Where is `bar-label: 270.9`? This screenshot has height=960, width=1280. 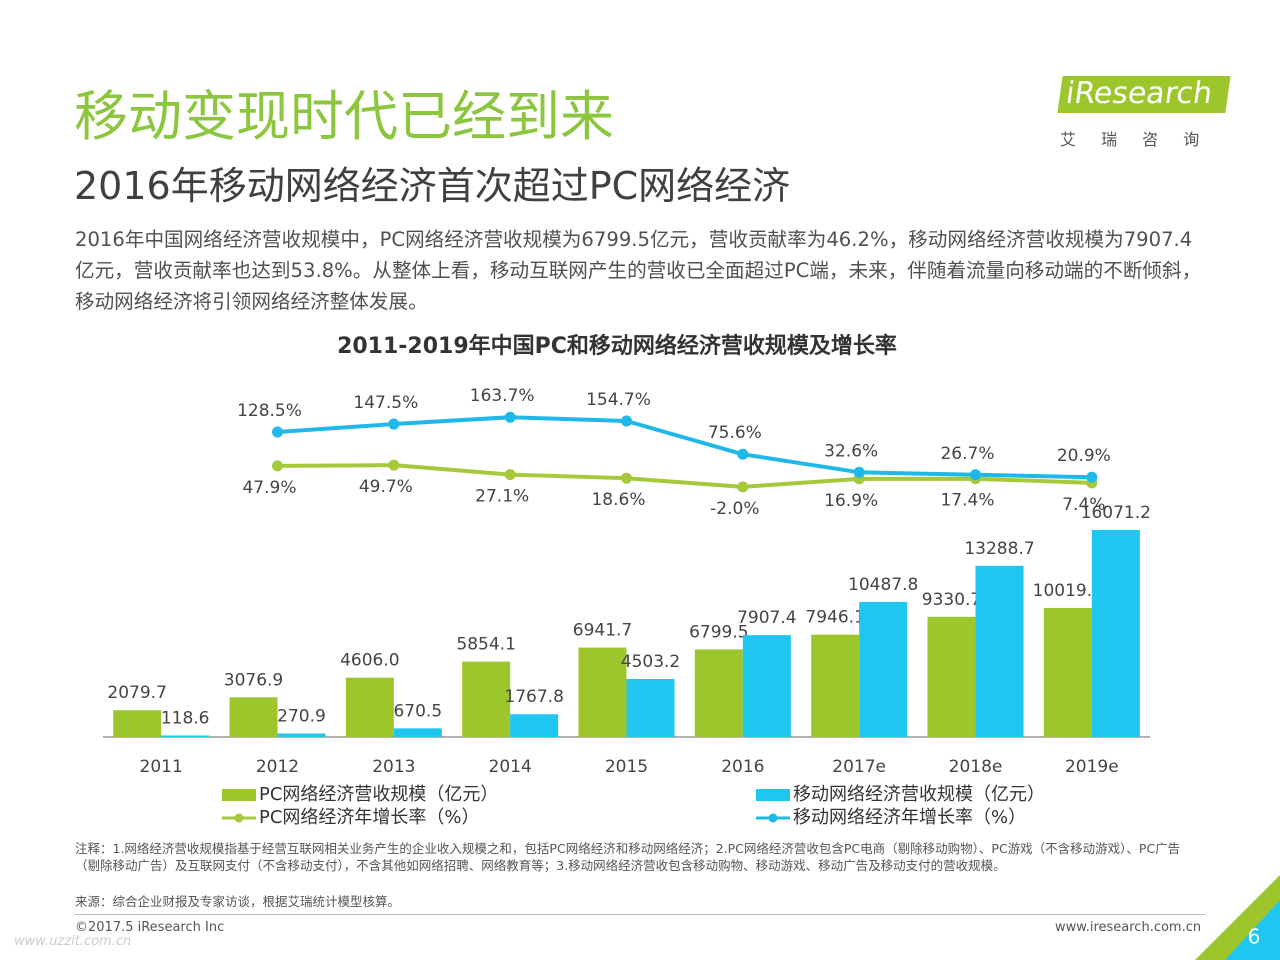 bar-label: 270.9 is located at coordinates (301, 717).